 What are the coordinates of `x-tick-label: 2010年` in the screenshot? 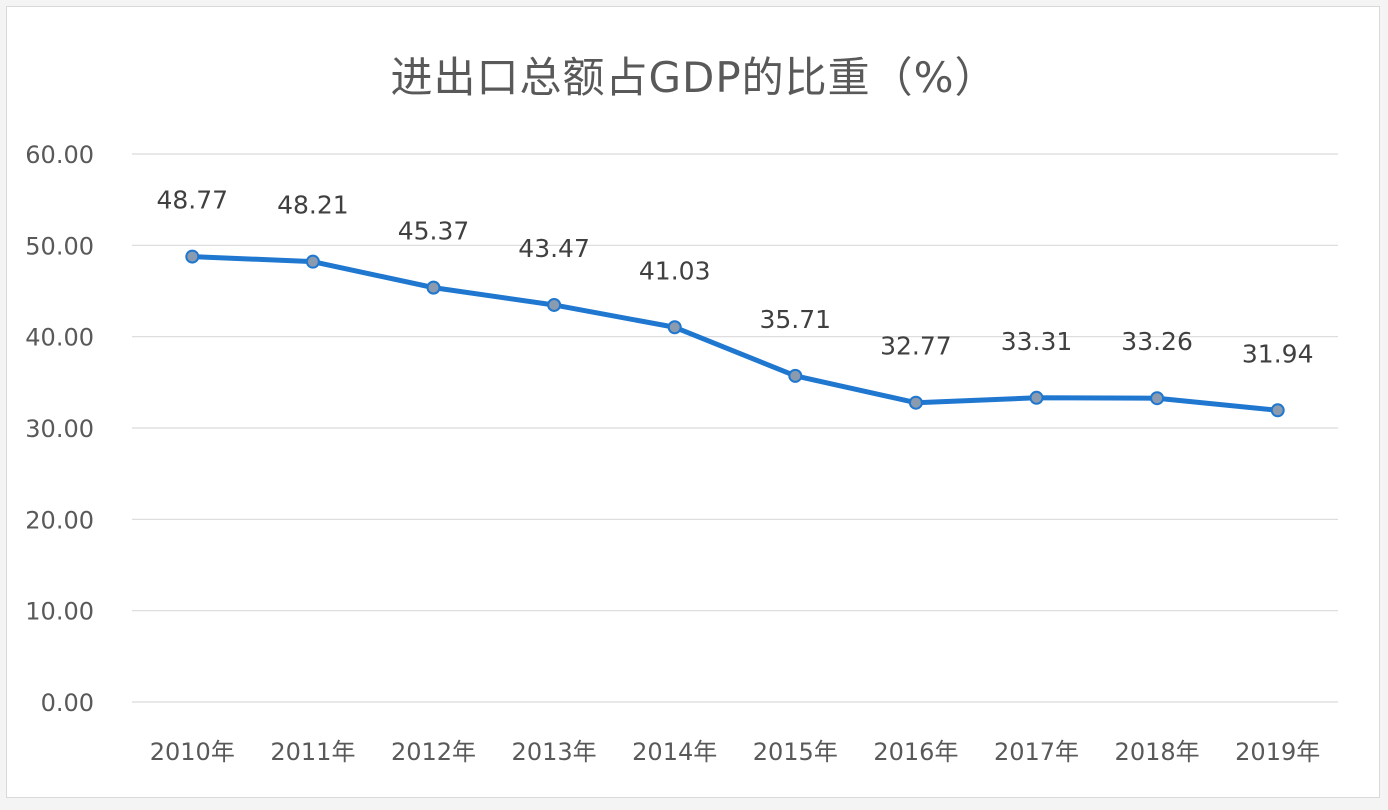 It's located at (192, 752).